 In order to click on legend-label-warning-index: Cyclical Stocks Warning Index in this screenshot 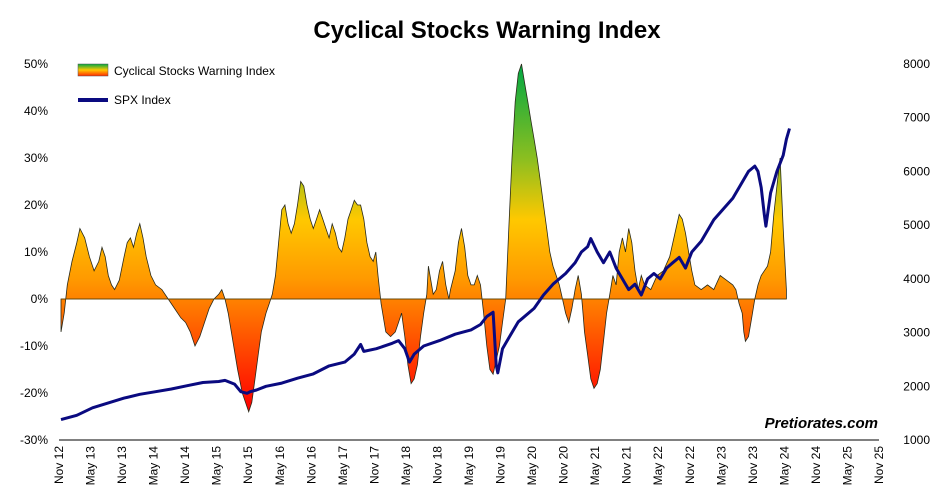, I will do `click(194, 71)`.